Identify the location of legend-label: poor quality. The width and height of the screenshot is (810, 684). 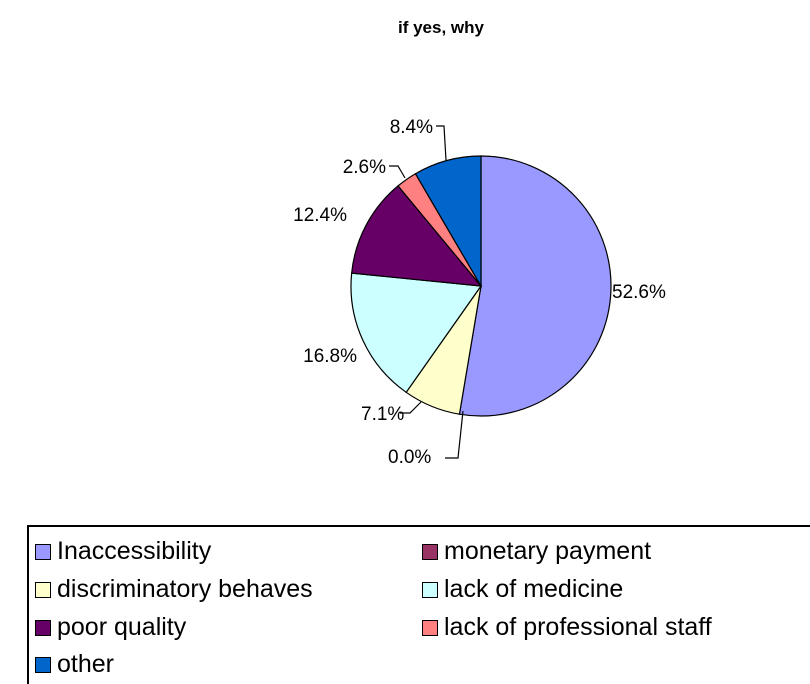
(122, 627).